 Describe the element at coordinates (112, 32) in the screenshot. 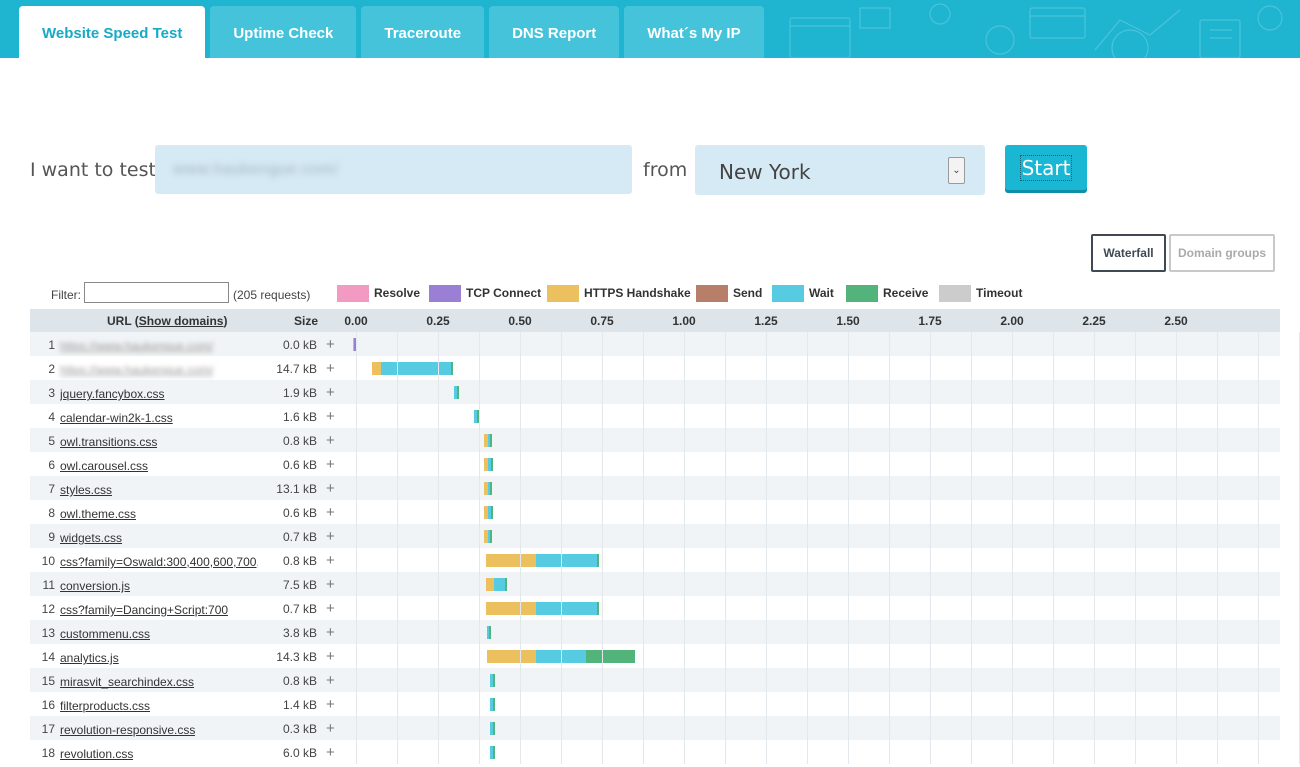

I see `tab-website-speed-test: Website Speed Test` at that location.